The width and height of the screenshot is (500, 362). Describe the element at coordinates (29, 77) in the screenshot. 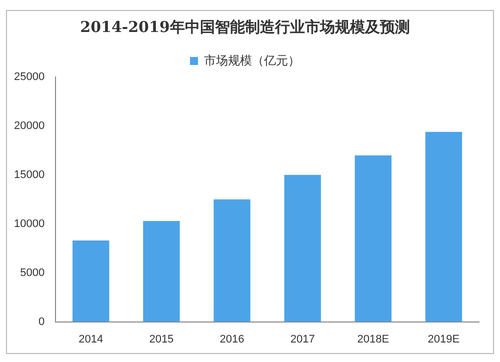

I see `y-tick-label: 25000` at that location.